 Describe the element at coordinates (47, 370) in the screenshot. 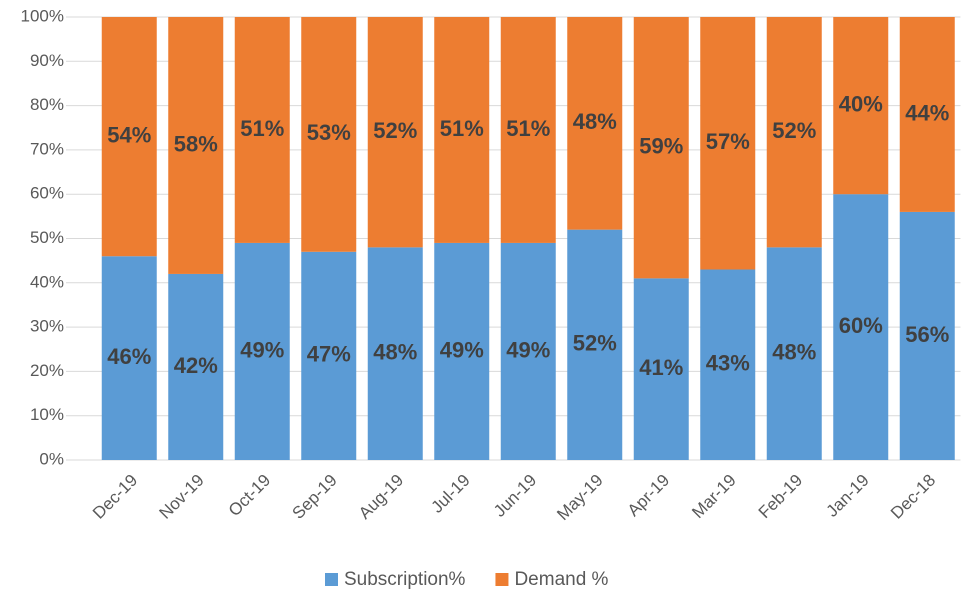

I see `y-tick-label: 20%` at that location.